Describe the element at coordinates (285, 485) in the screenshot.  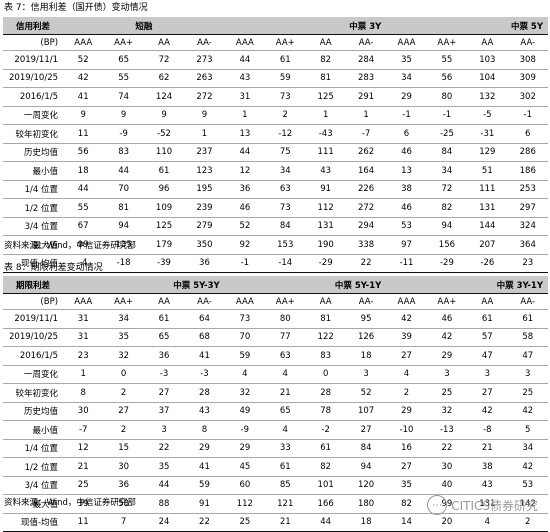
I see `table-cell: 85` at that location.